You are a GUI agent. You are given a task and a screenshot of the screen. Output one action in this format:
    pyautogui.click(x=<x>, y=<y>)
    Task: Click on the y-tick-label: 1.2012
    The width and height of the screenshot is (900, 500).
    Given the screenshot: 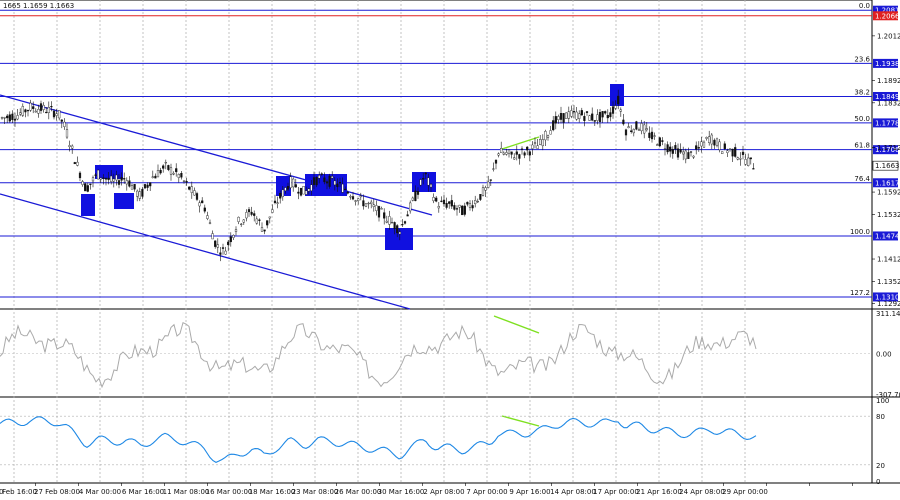 What is the action you would take?
    pyautogui.click(x=888, y=36)
    